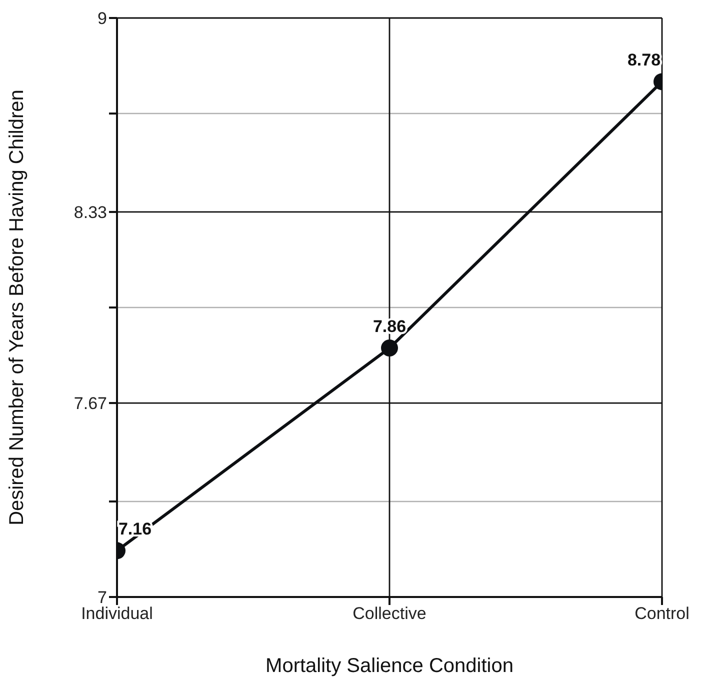 The width and height of the screenshot is (706, 692). Describe the element at coordinates (90, 404) in the screenshot. I see `y-tick-label: 7.67` at that location.